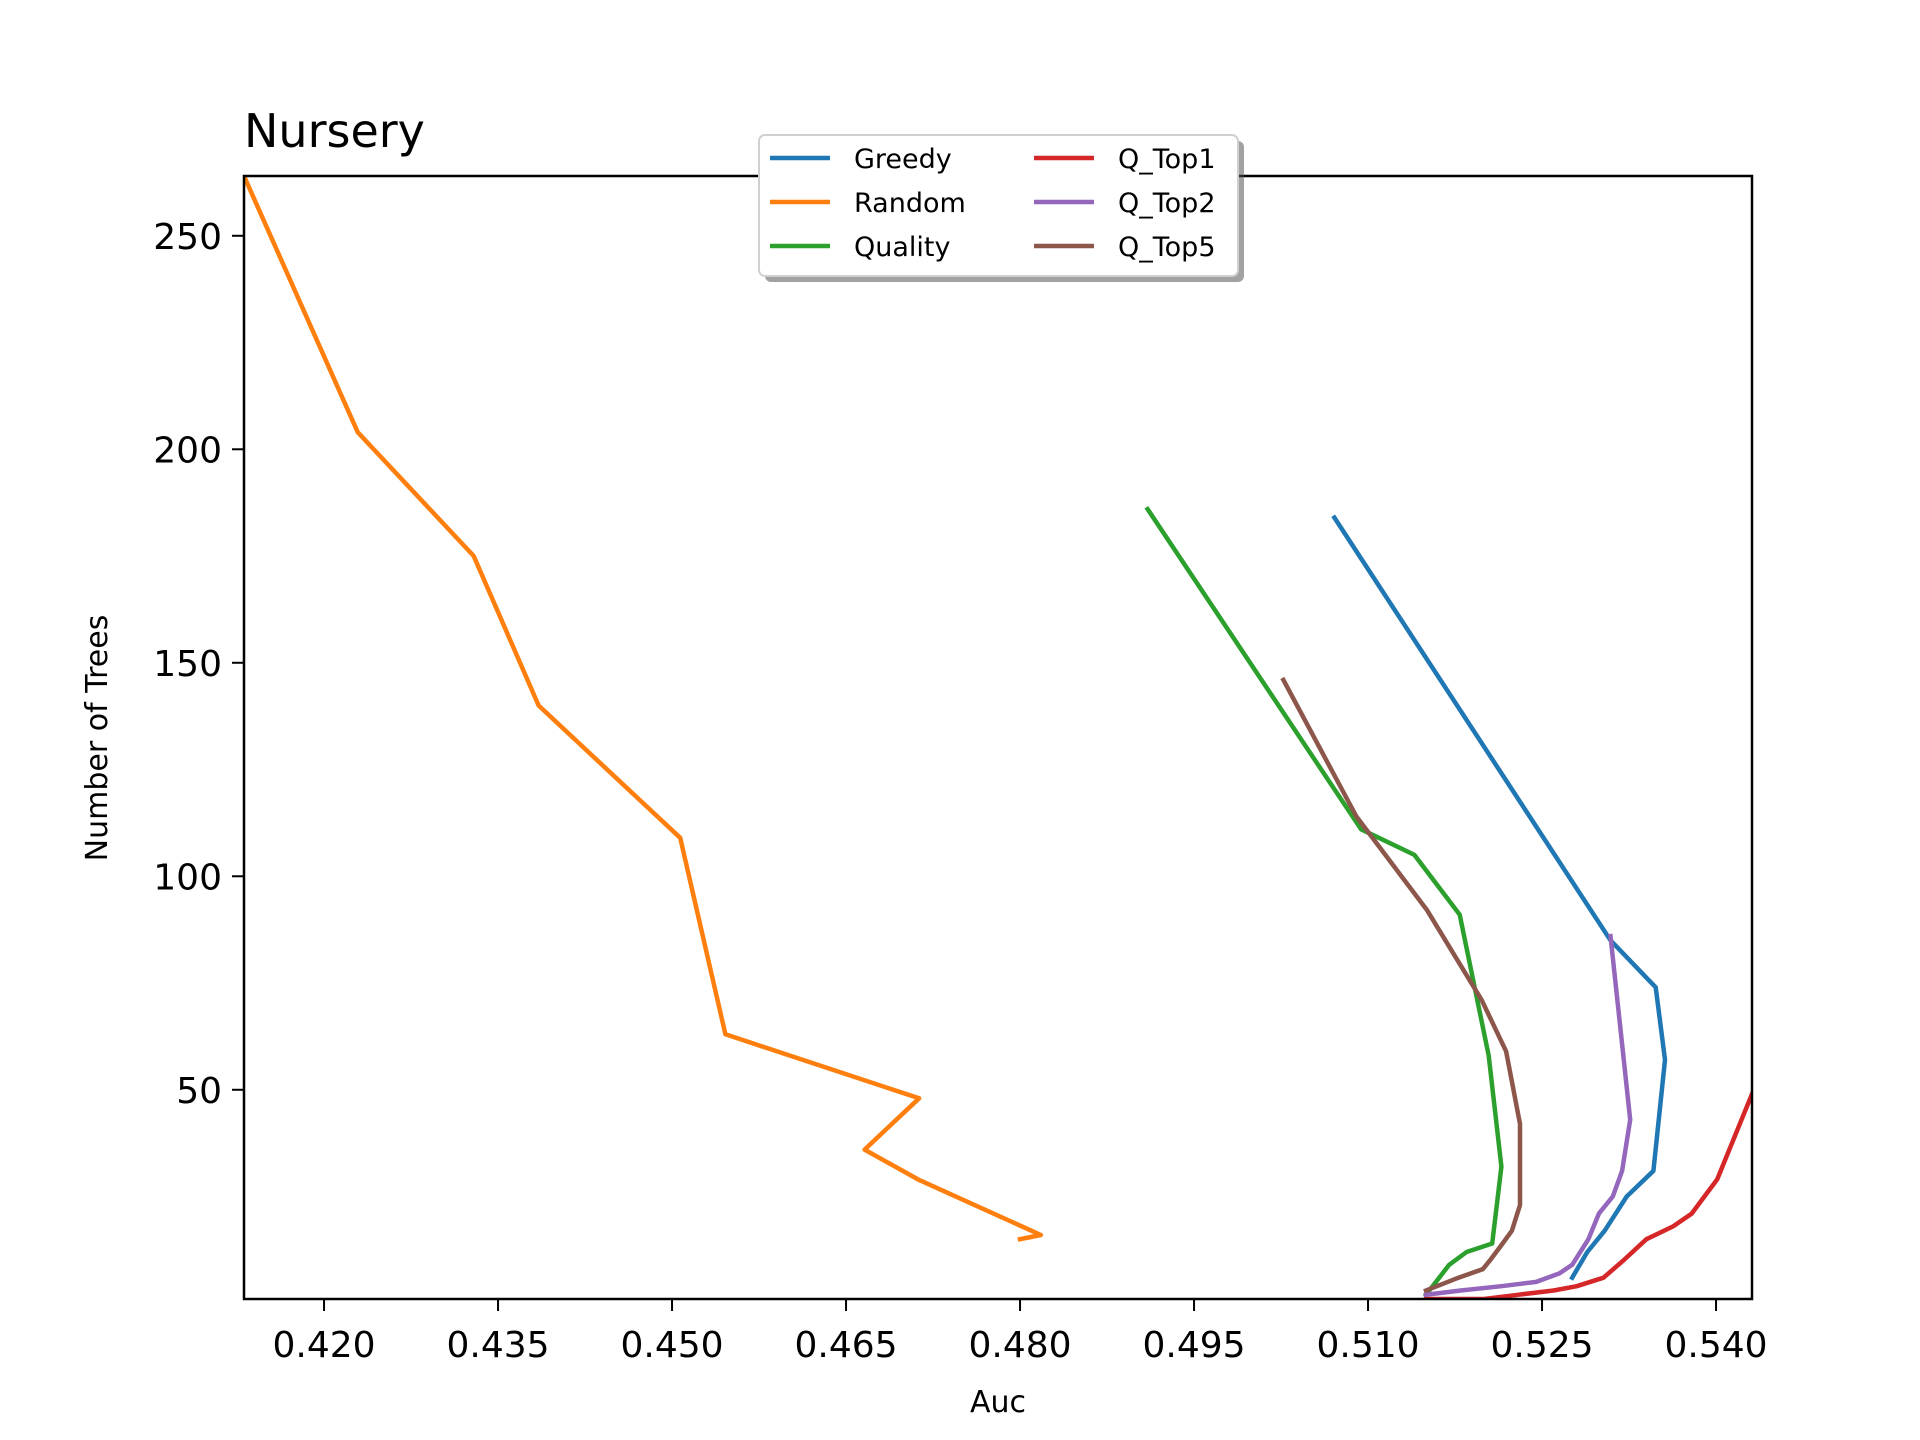  What do you see at coordinates (187, 664) in the screenshot?
I see `y-tick-label: 150` at bounding box center [187, 664].